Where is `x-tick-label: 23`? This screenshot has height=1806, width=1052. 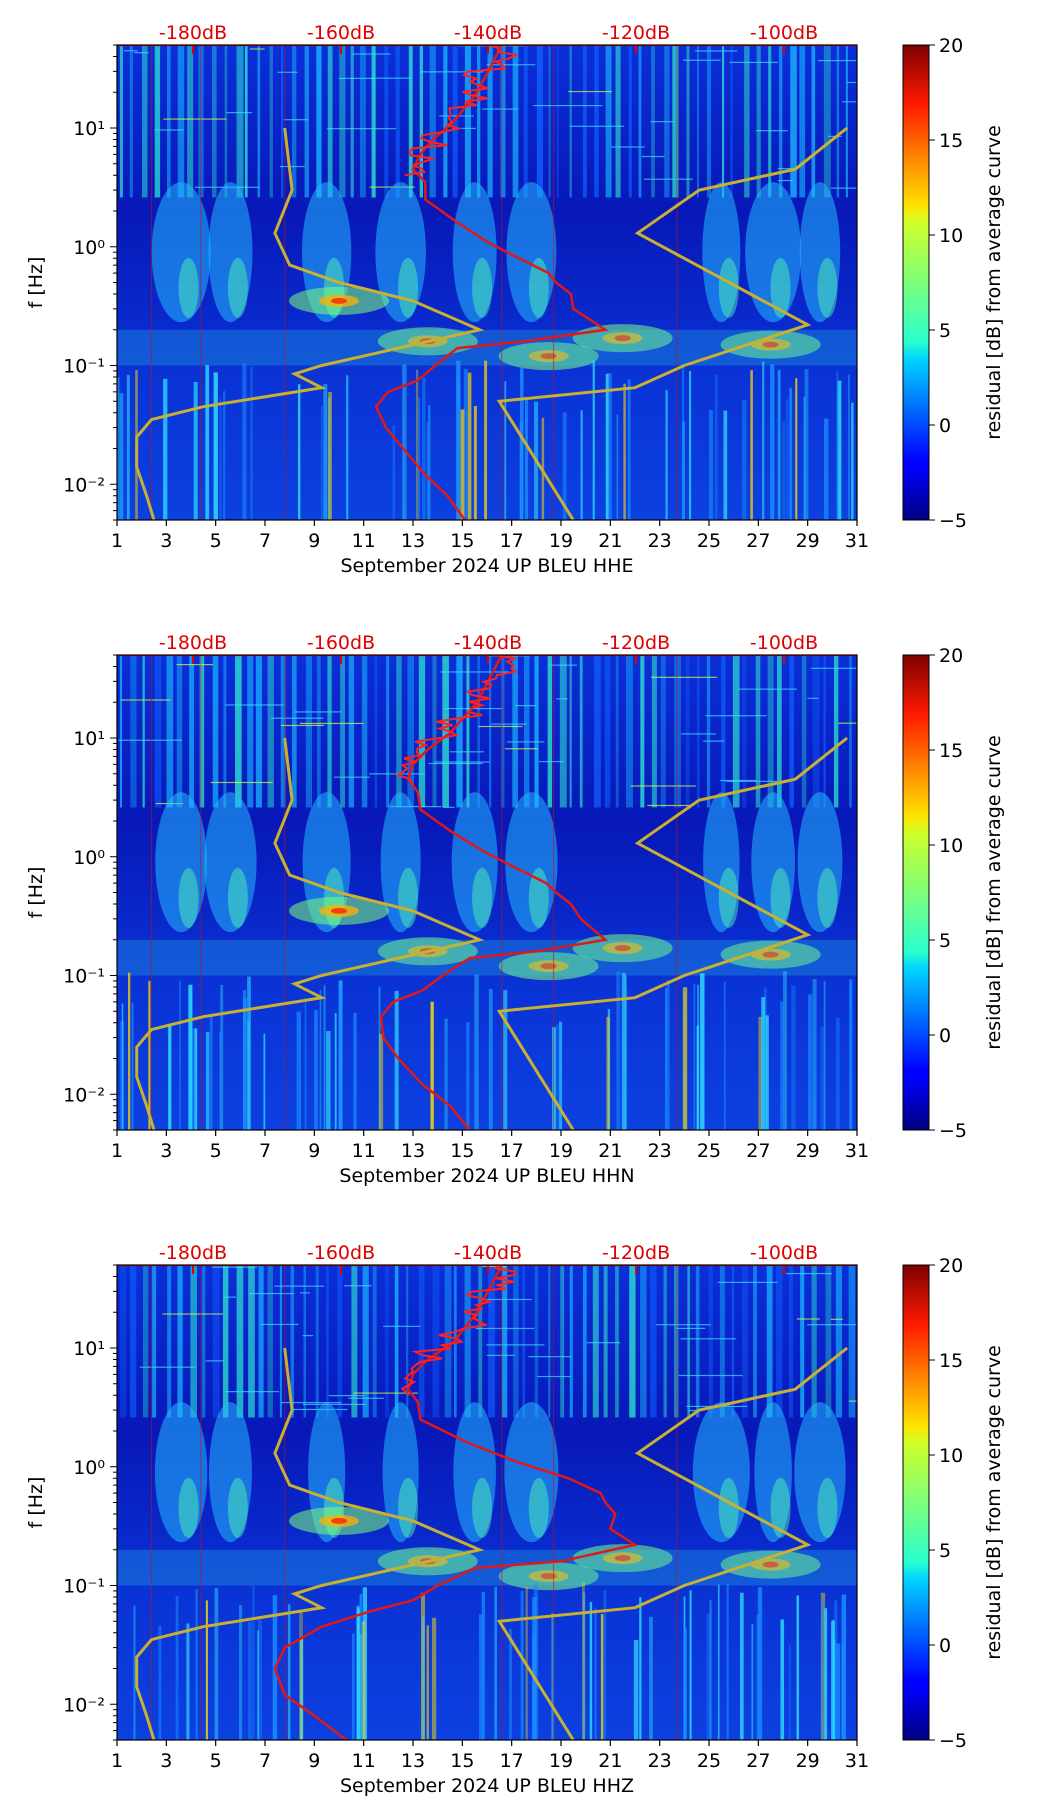 x-tick-label: 23 is located at coordinates (660, 541).